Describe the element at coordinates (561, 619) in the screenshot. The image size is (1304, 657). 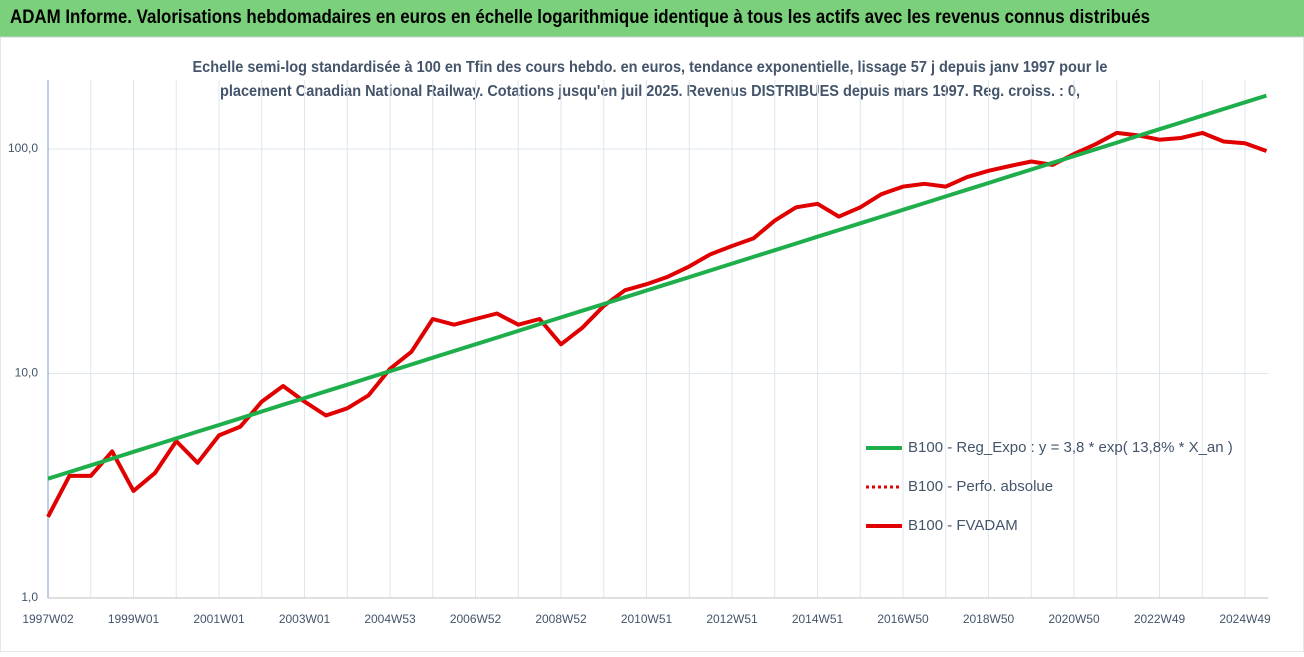
I see `x-tick-label: 2008W52` at that location.